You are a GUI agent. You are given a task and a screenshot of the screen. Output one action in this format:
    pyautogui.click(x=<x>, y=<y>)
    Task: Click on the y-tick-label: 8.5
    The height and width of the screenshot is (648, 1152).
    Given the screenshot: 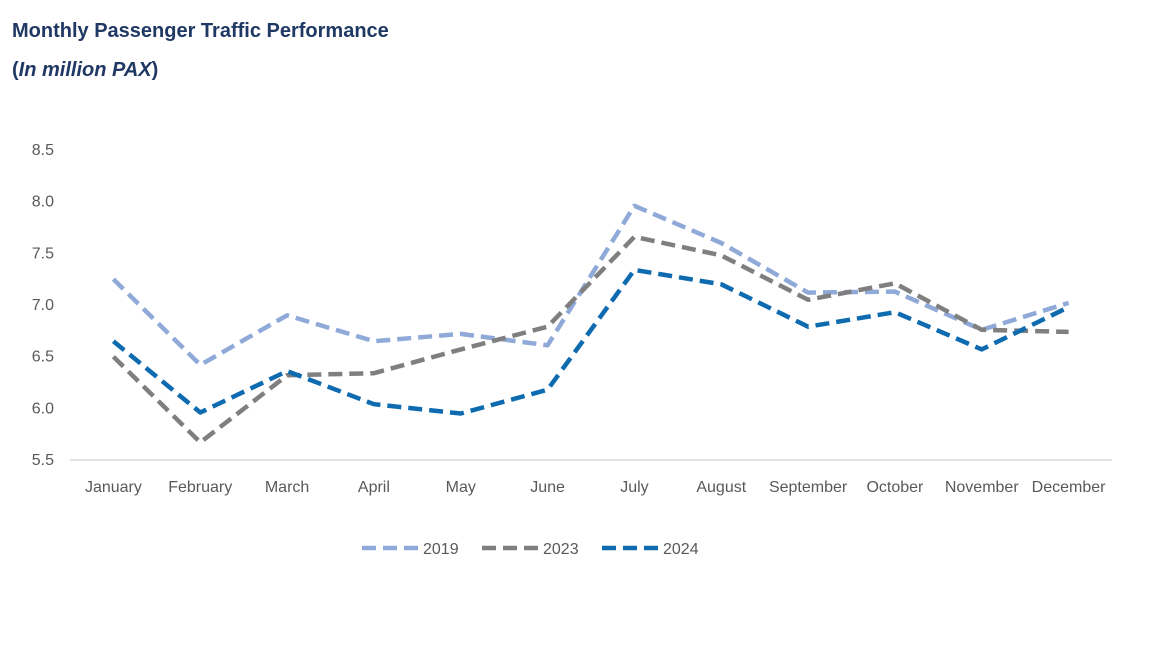 What is the action you would take?
    pyautogui.click(x=43, y=150)
    